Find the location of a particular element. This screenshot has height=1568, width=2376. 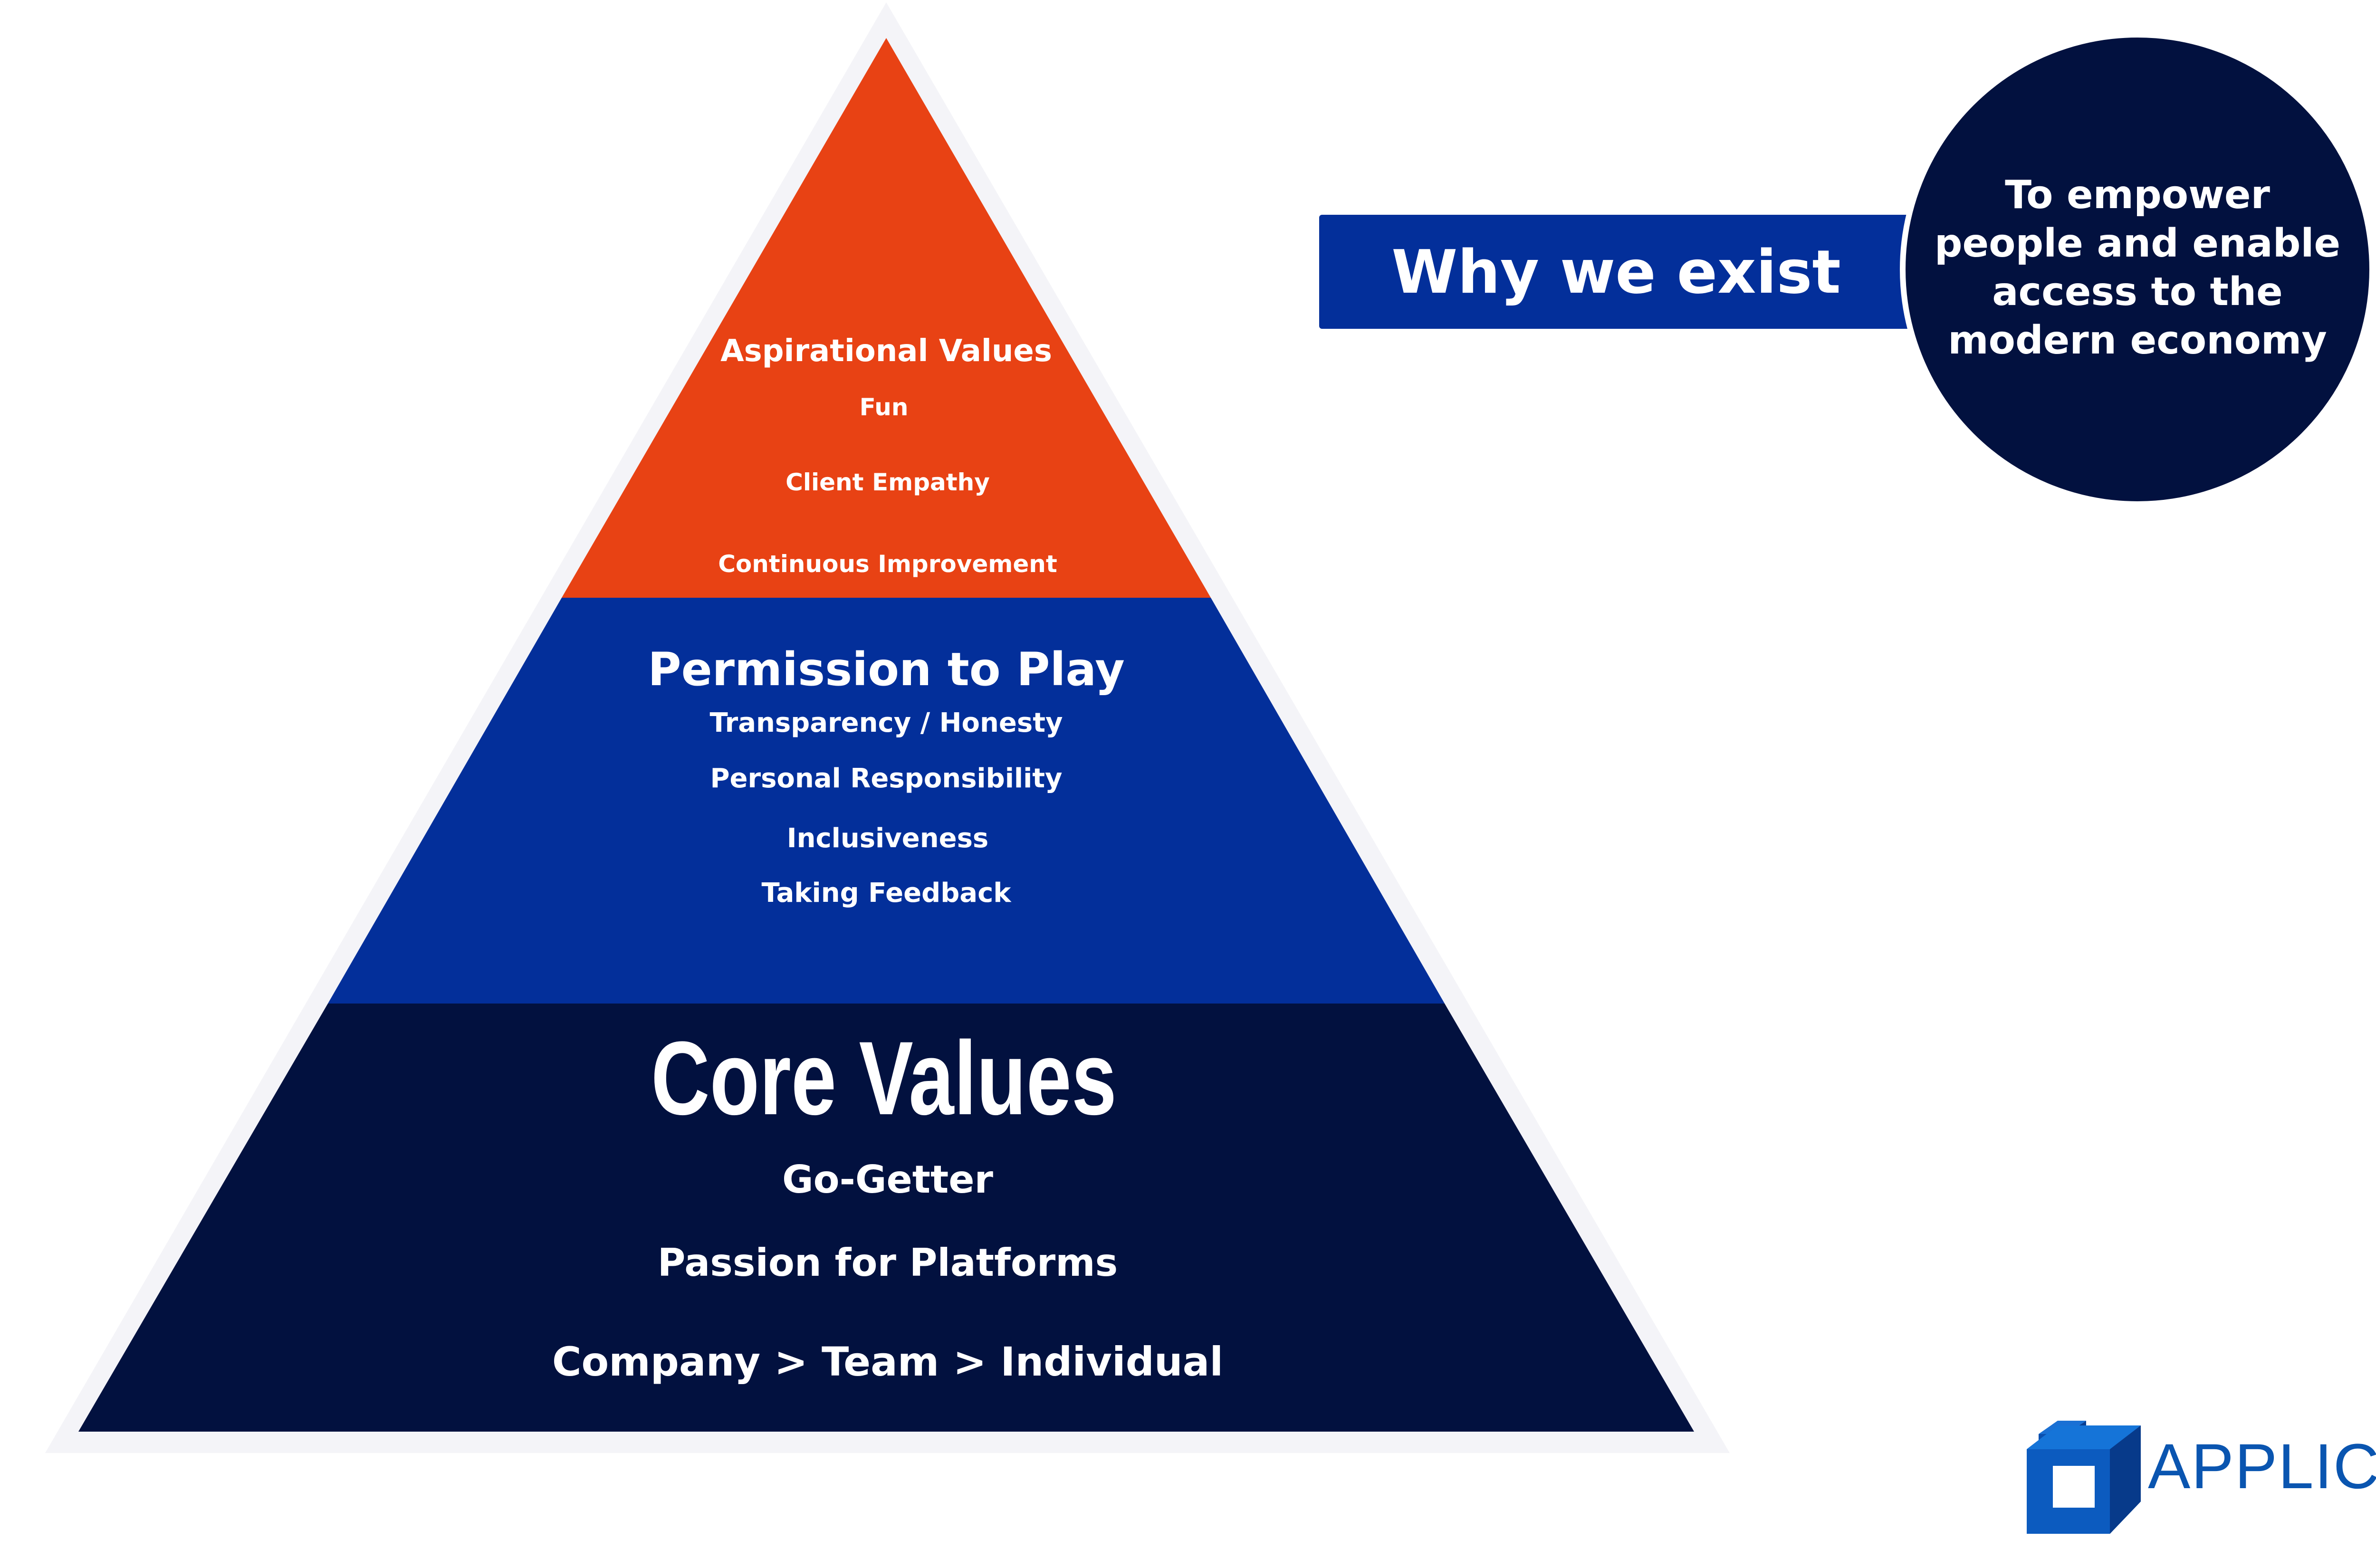

aspirational-item: Client Empathy is located at coordinates (888, 482).